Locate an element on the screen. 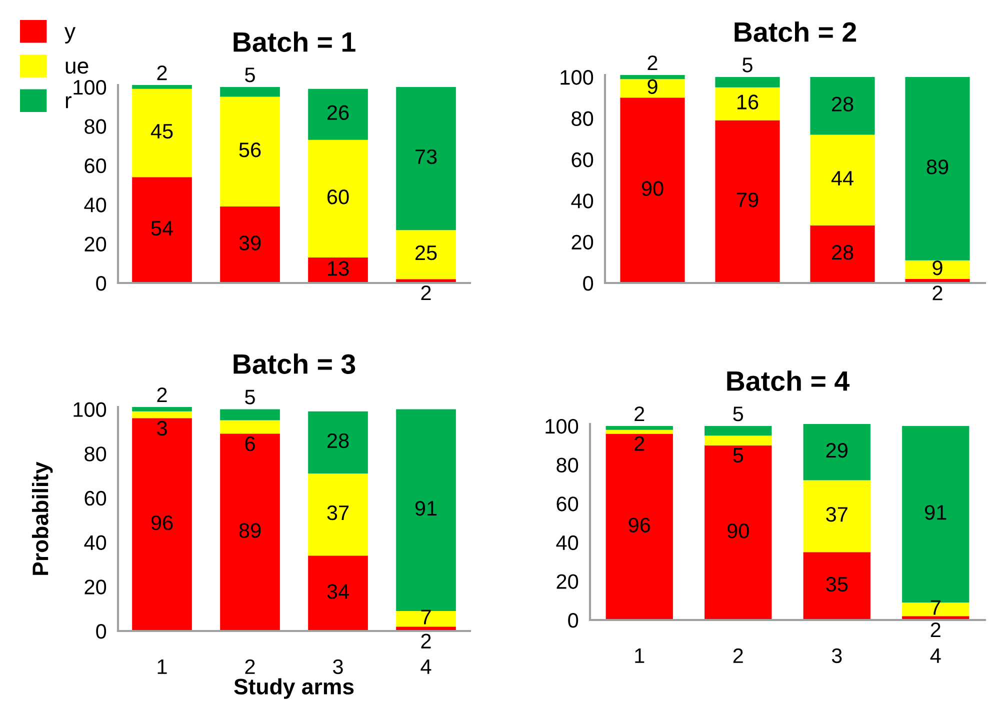 This screenshot has width=990, height=704. data-label: 16 is located at coordinates (748, 102).